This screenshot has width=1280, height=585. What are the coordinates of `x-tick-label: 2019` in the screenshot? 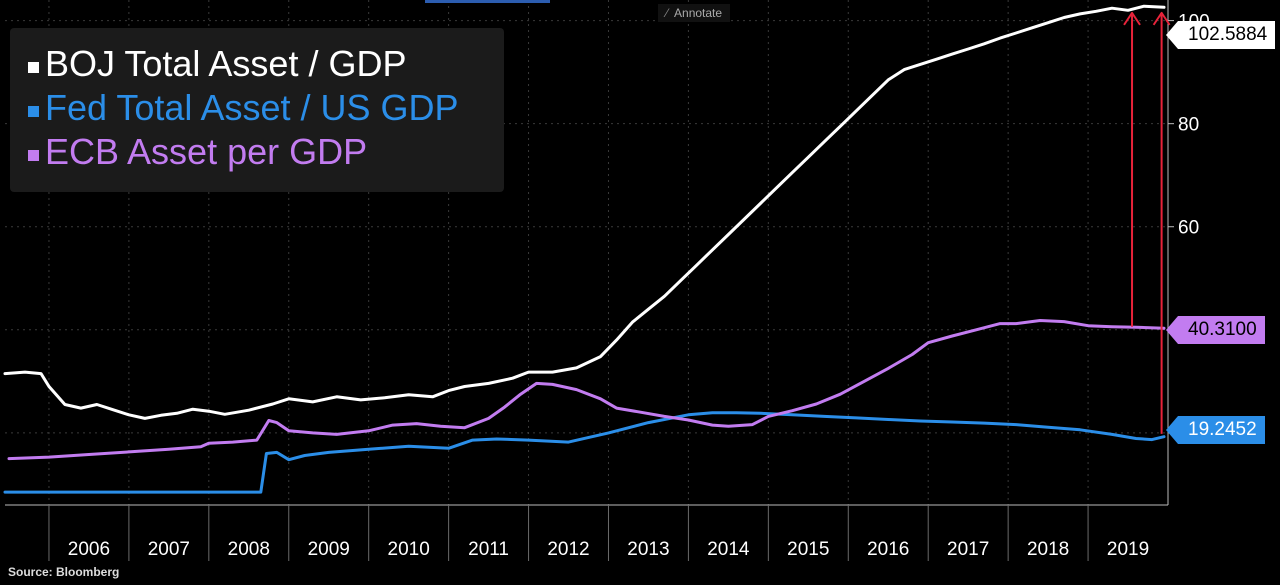 It's located at (1128, 549).